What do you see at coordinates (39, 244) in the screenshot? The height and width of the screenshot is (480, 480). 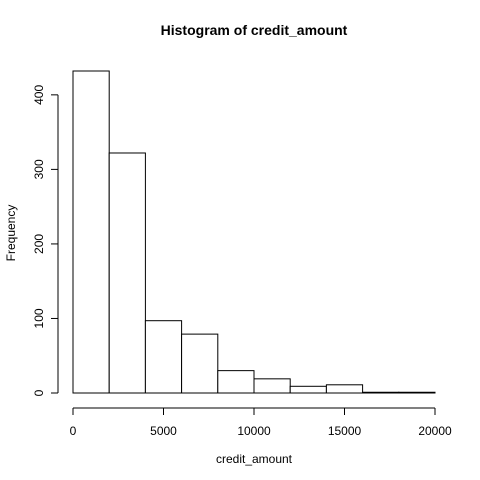 I see `y-tick-label: 200` at bounding box center [39, 244].